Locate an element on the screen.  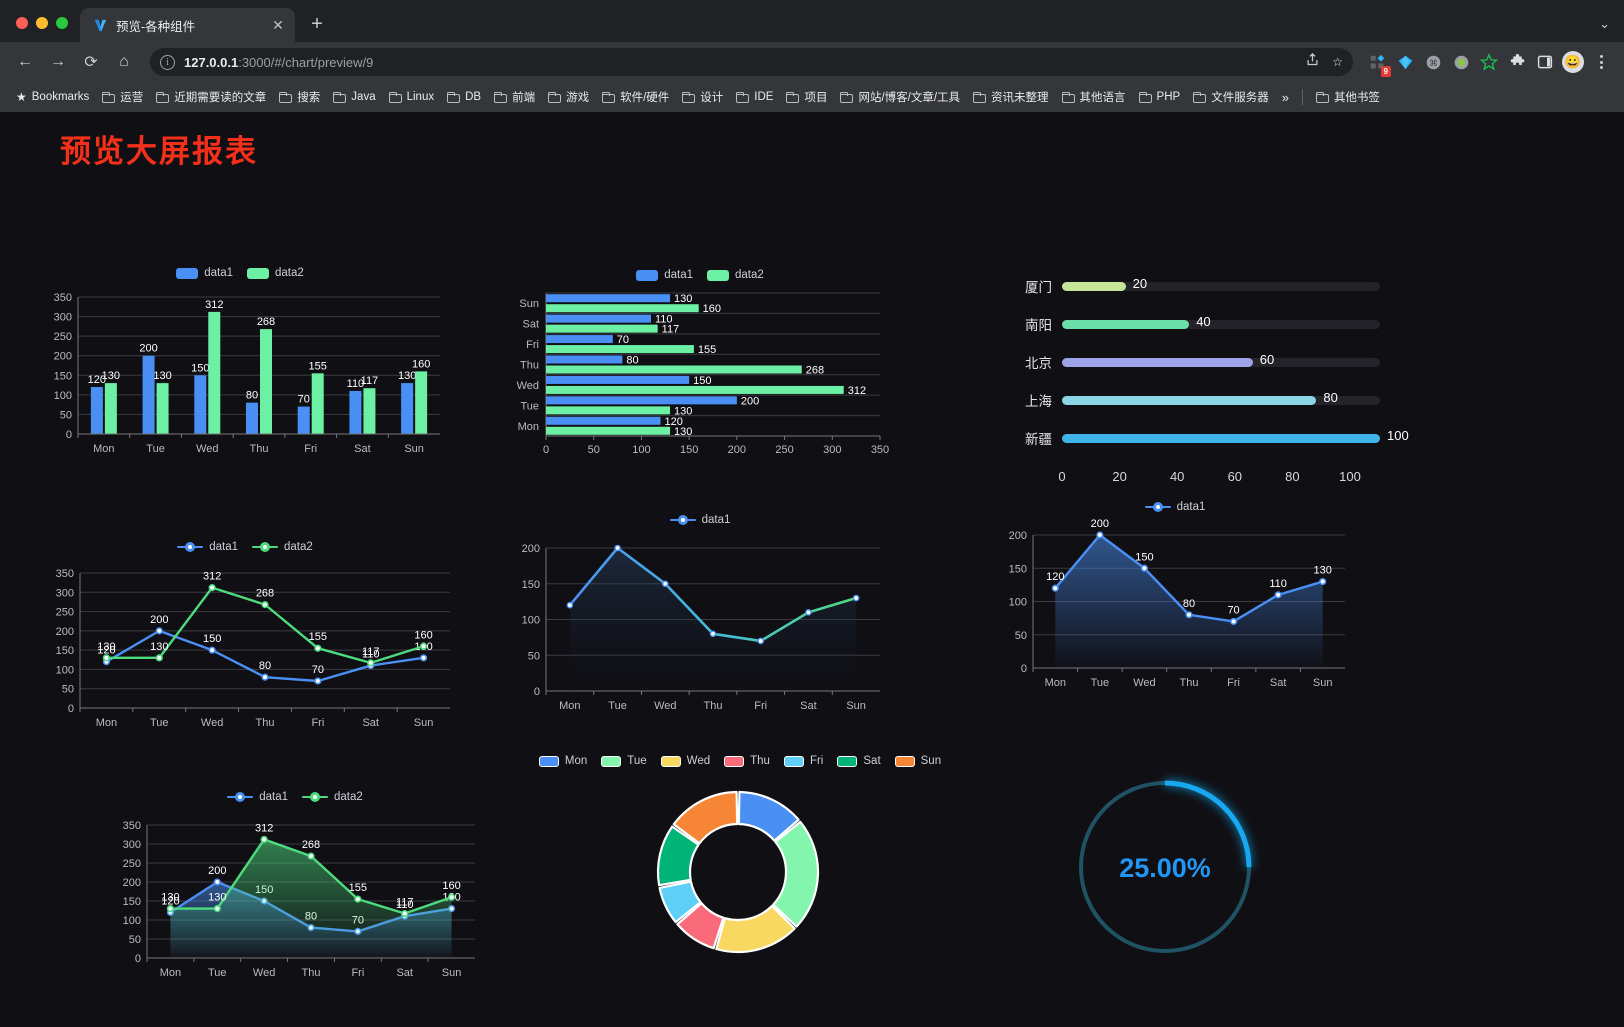
legend-item-mon: Mon is located at coordinates (562, 761).